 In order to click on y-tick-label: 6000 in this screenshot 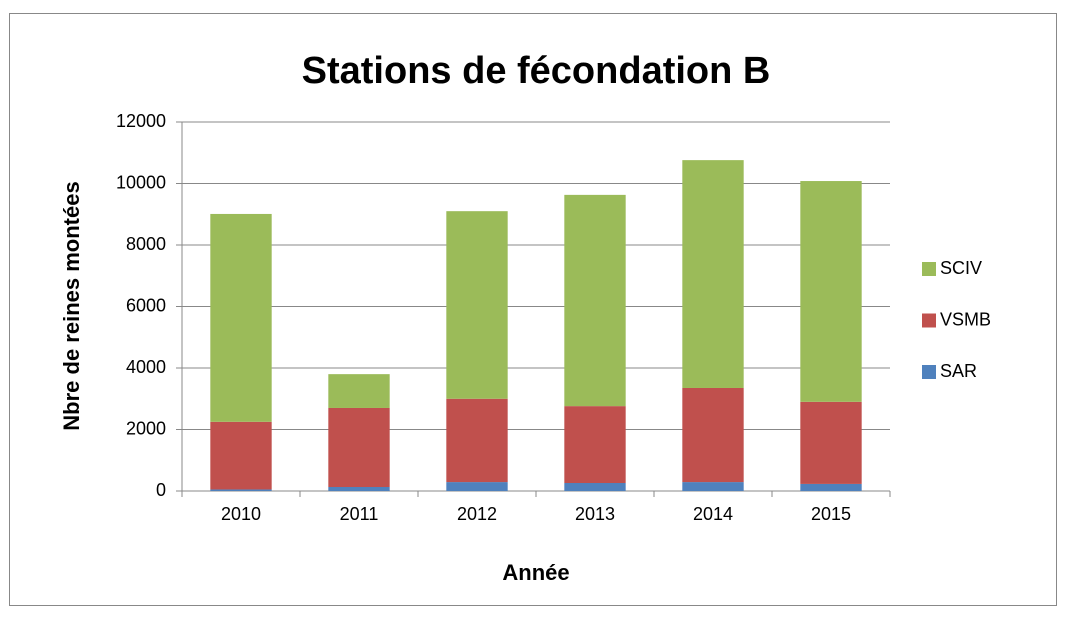, I will do `click(146, 305)`.